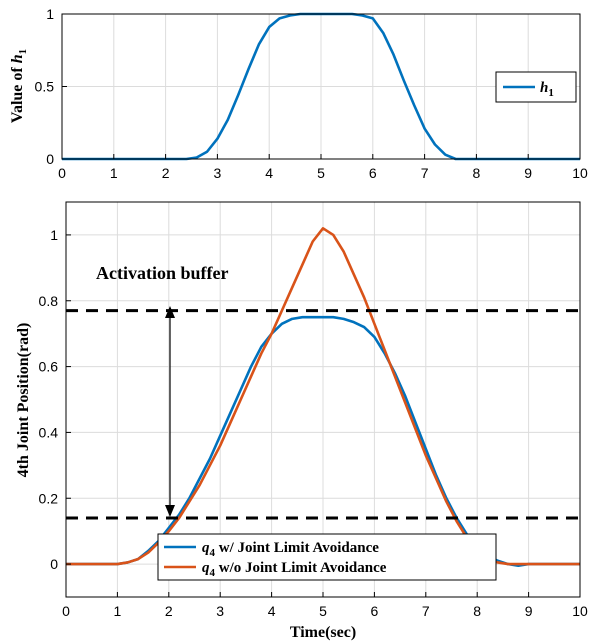  What do you see at coordinates (114, 173) in the screenshot?
I see `c0-xtick-label: 1` at bounding box center [114, 173].